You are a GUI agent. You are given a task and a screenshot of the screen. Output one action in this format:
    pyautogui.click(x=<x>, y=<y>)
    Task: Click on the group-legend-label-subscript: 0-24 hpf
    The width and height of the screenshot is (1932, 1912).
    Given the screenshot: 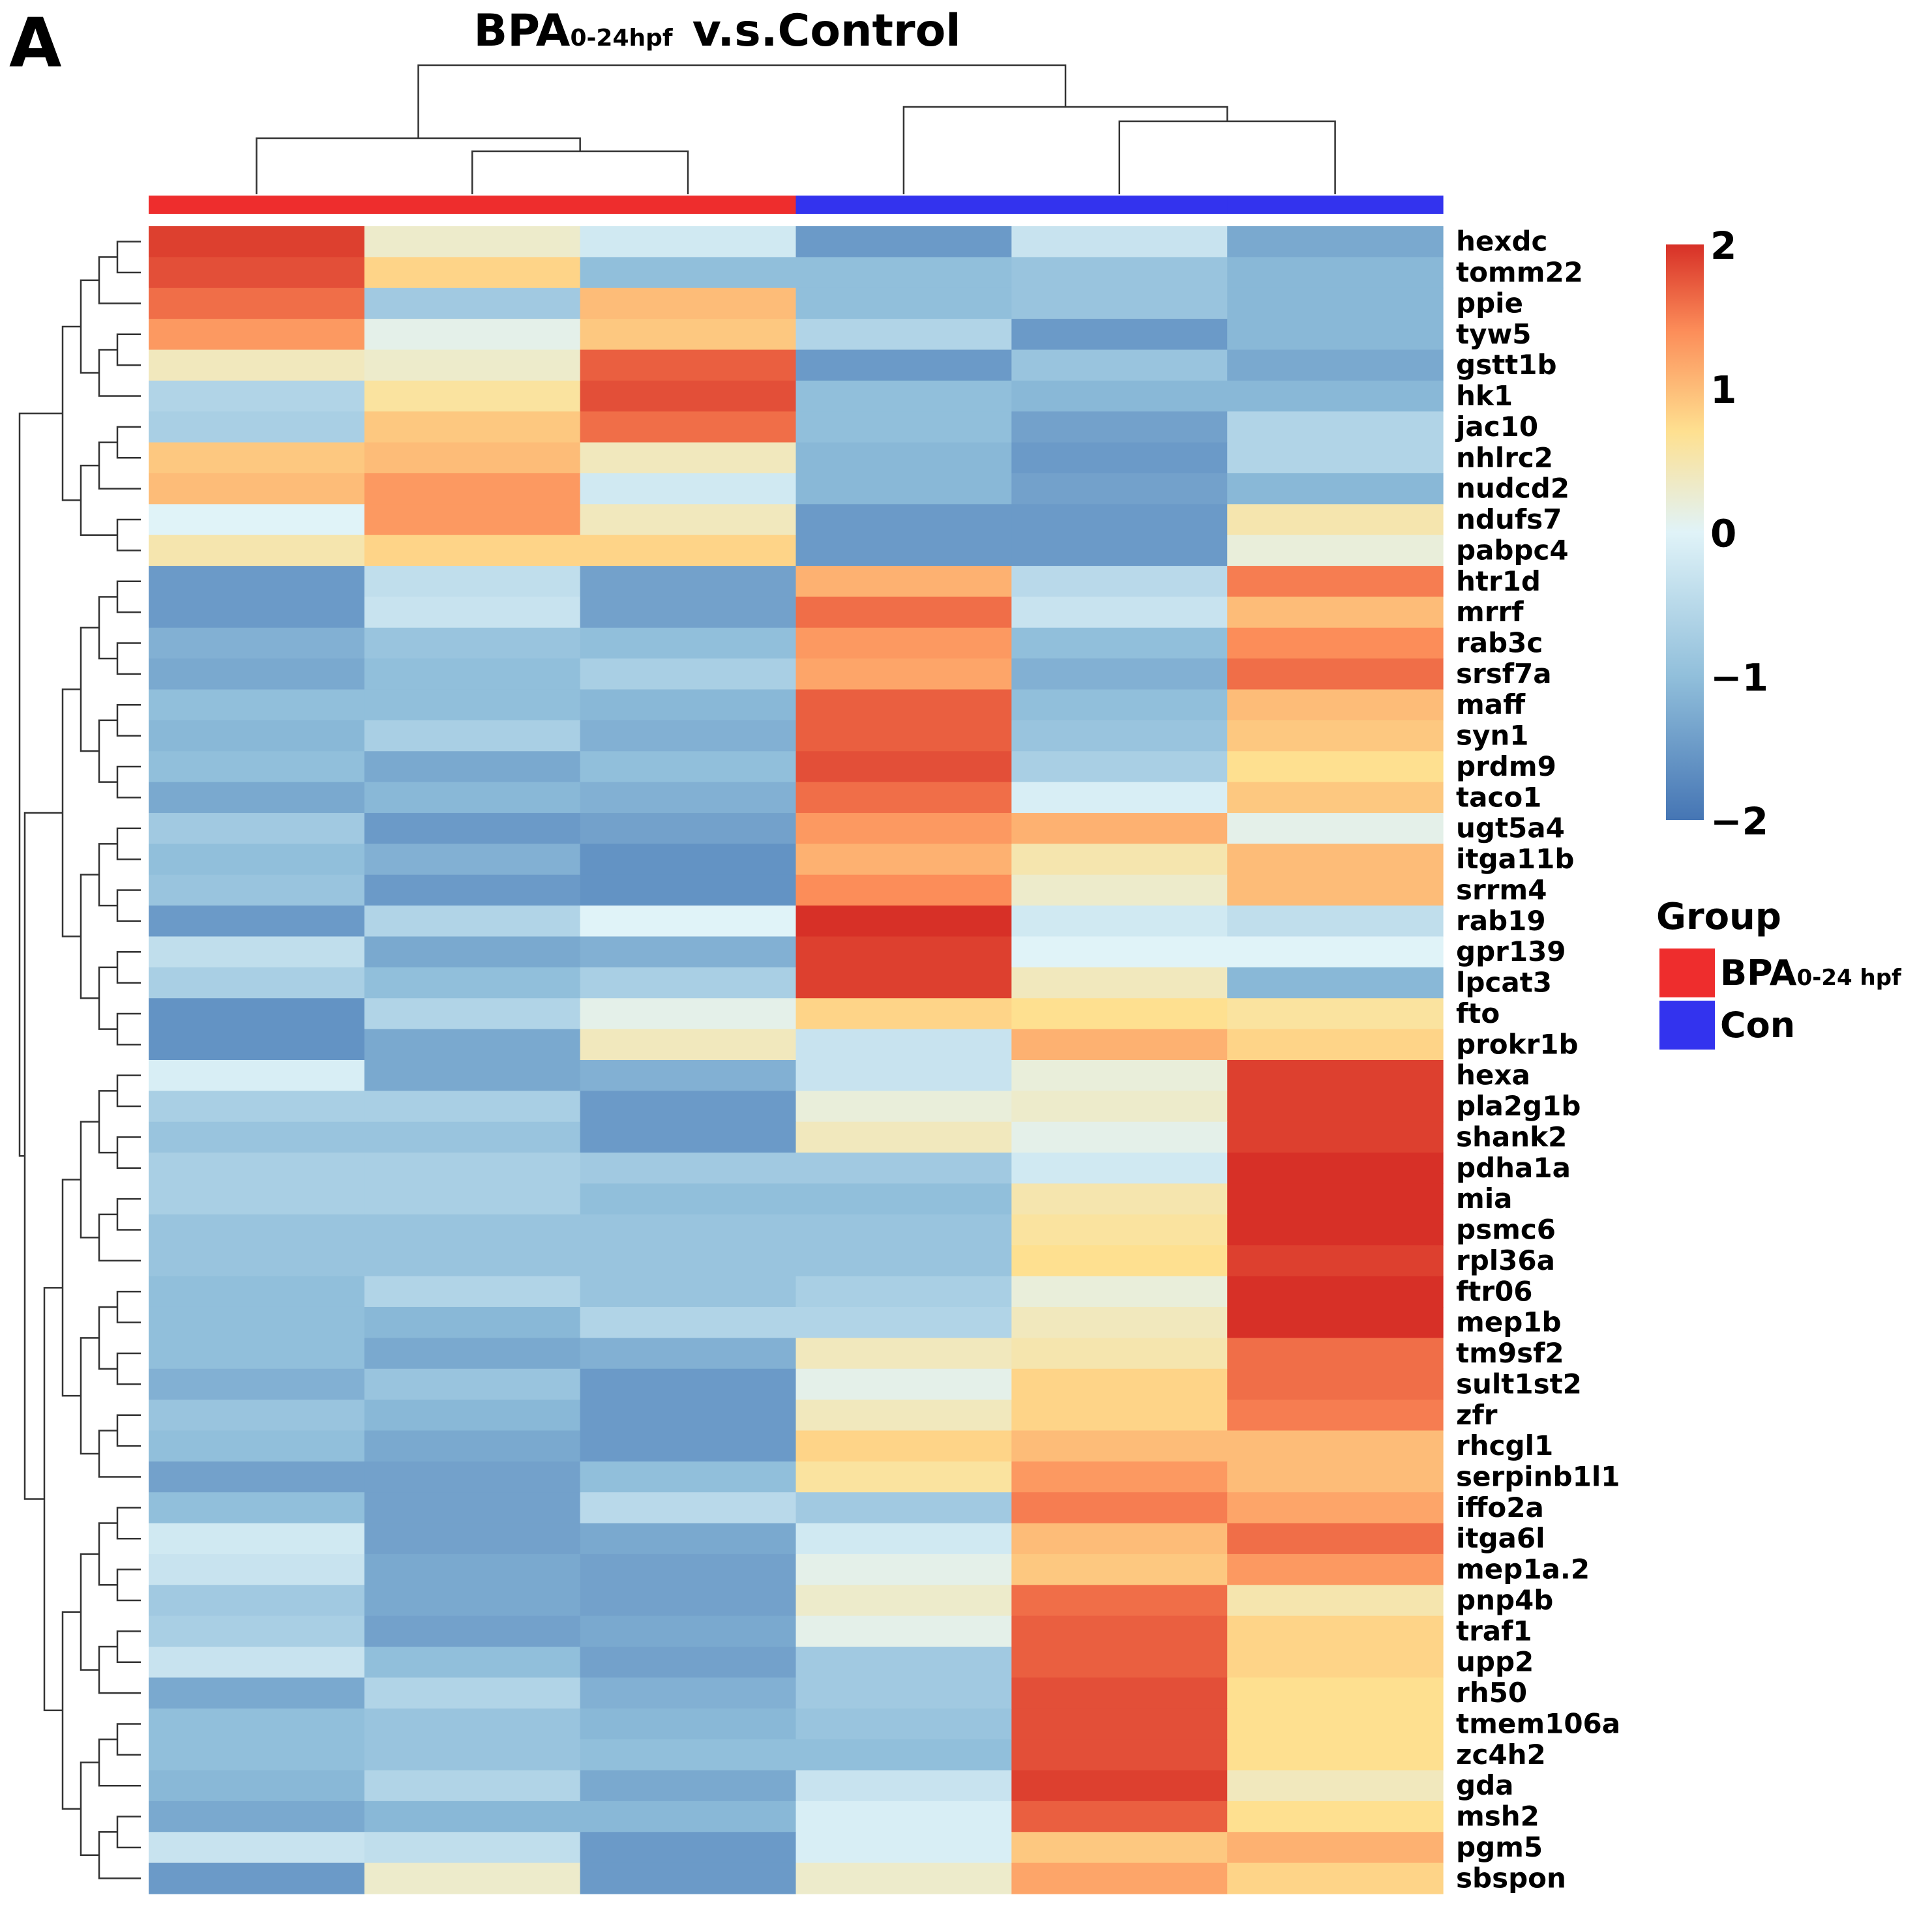 What is the action you would take?
    pyautogui.click(x=1849, y=978)
    